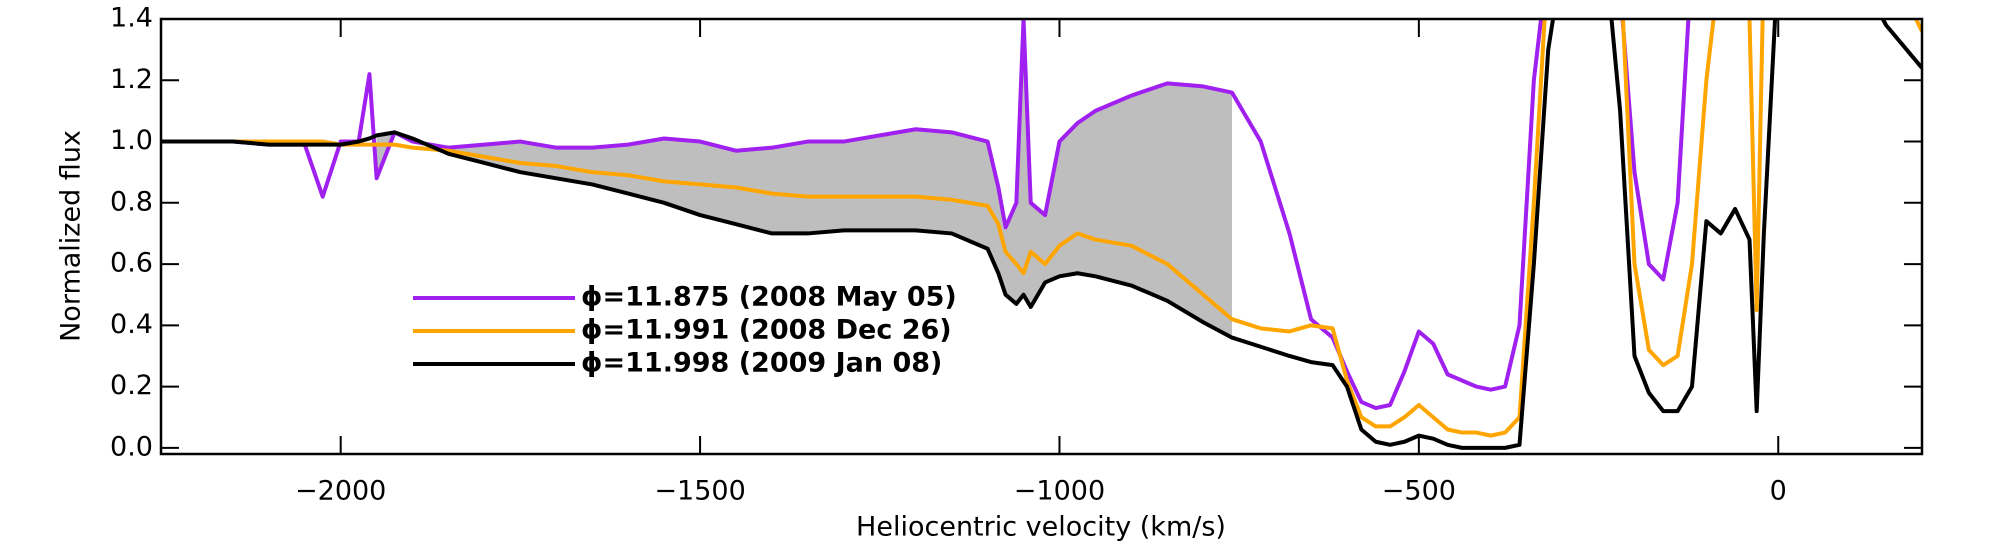  I want to click on x-tick-label: 0, so click(1778, 491).